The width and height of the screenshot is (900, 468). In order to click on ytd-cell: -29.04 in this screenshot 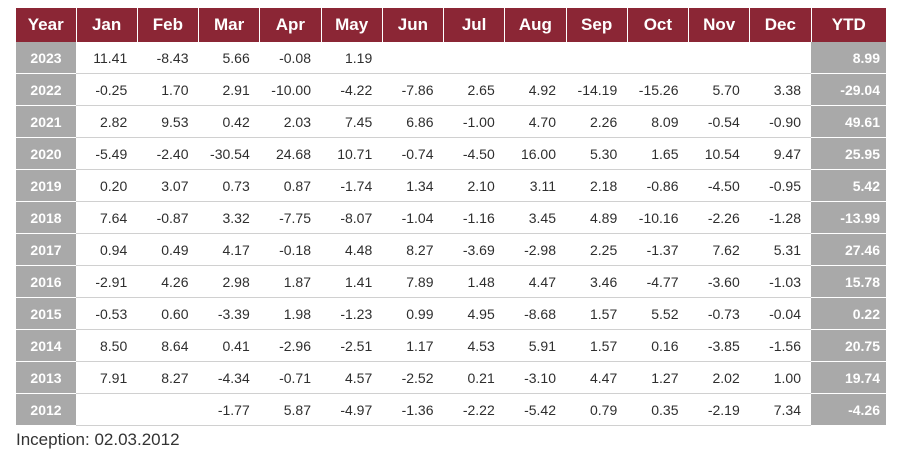, I will do `click(848, 89)`.